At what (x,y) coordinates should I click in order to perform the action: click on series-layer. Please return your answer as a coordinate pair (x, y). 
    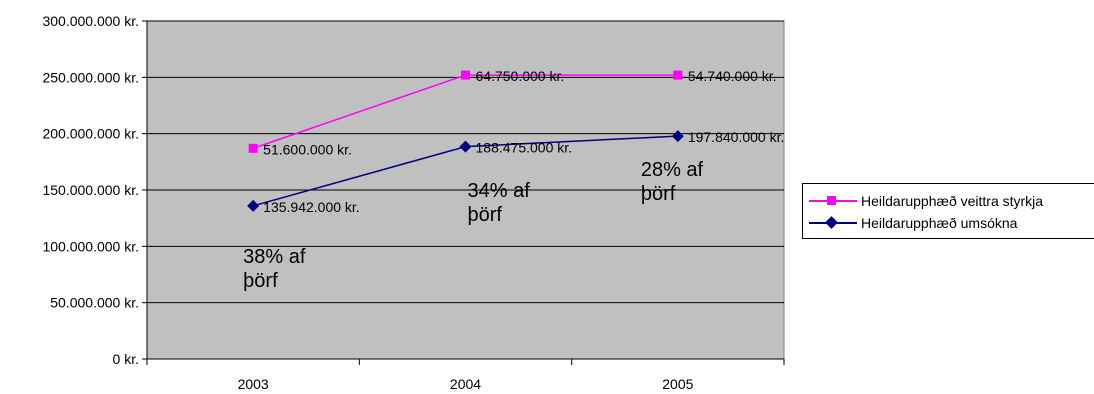
    Looking at the image, I should click on (465, 141).